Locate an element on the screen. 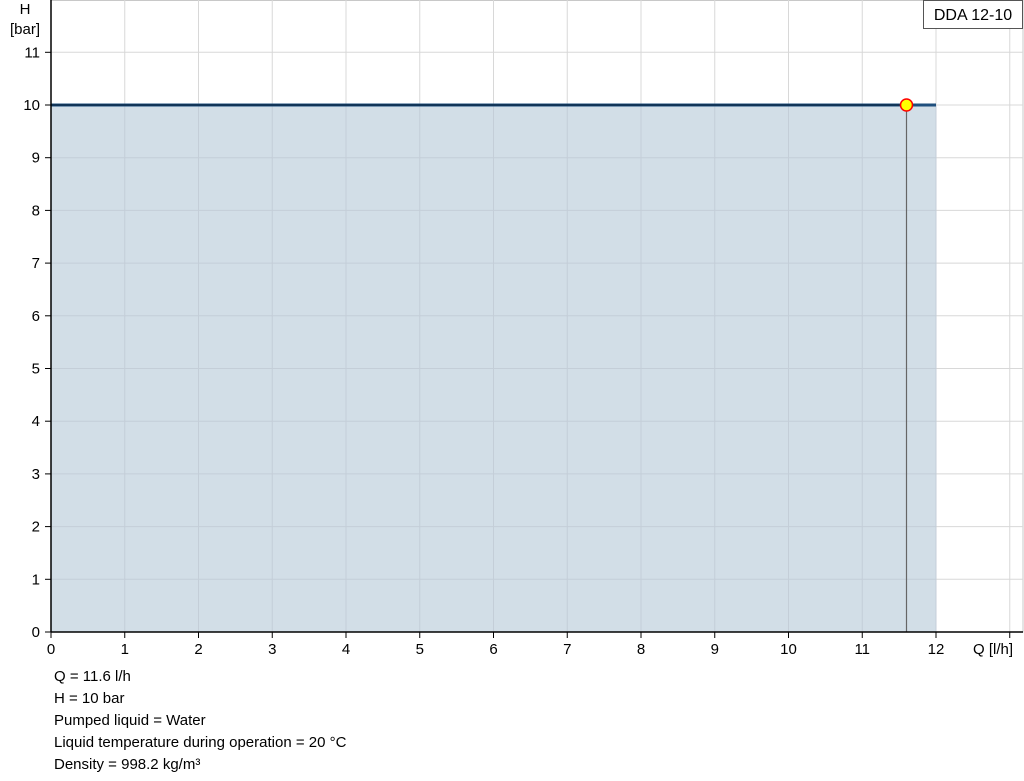 The image size is (1024, 781). y-tick-label: 9 is located at coordinates (36, 158).